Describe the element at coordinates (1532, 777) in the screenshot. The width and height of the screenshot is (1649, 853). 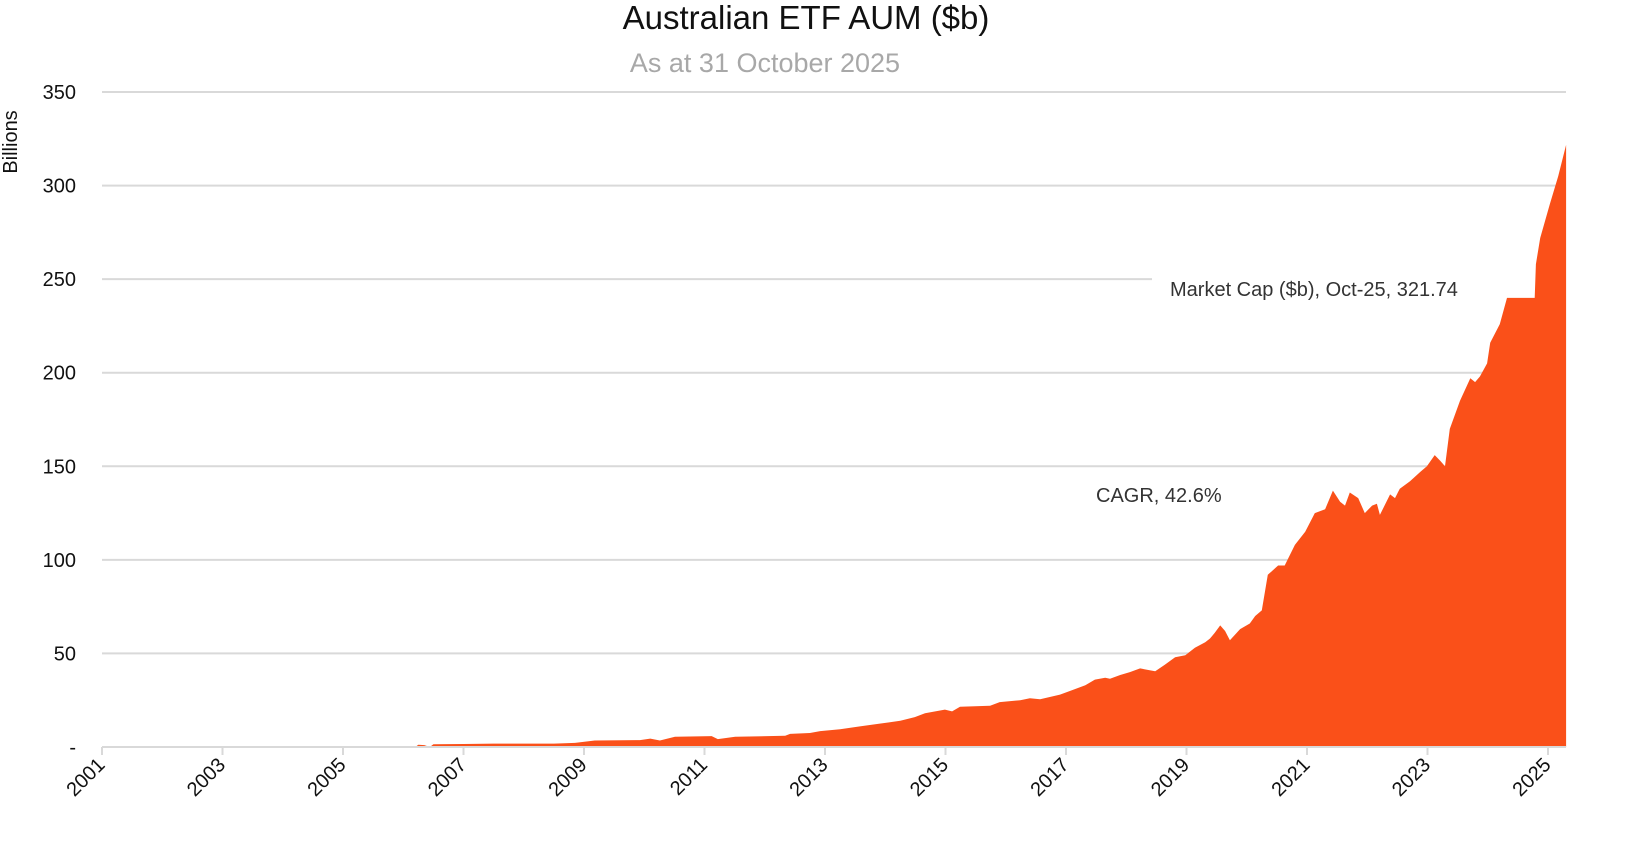
I see `x-tick-label: 2025` at that location.